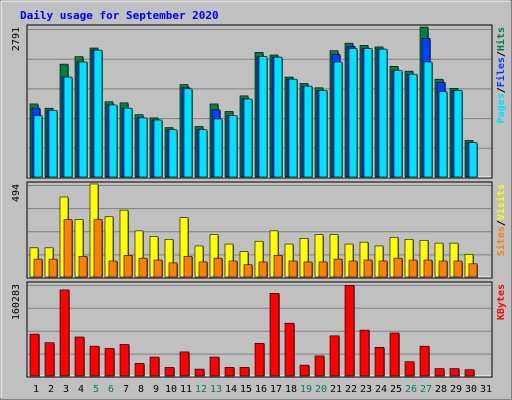  What do you see at coordinates (501, 241) in the screenshot?
I see `series-label-sites: Sites` at bounding box center [501, 241].